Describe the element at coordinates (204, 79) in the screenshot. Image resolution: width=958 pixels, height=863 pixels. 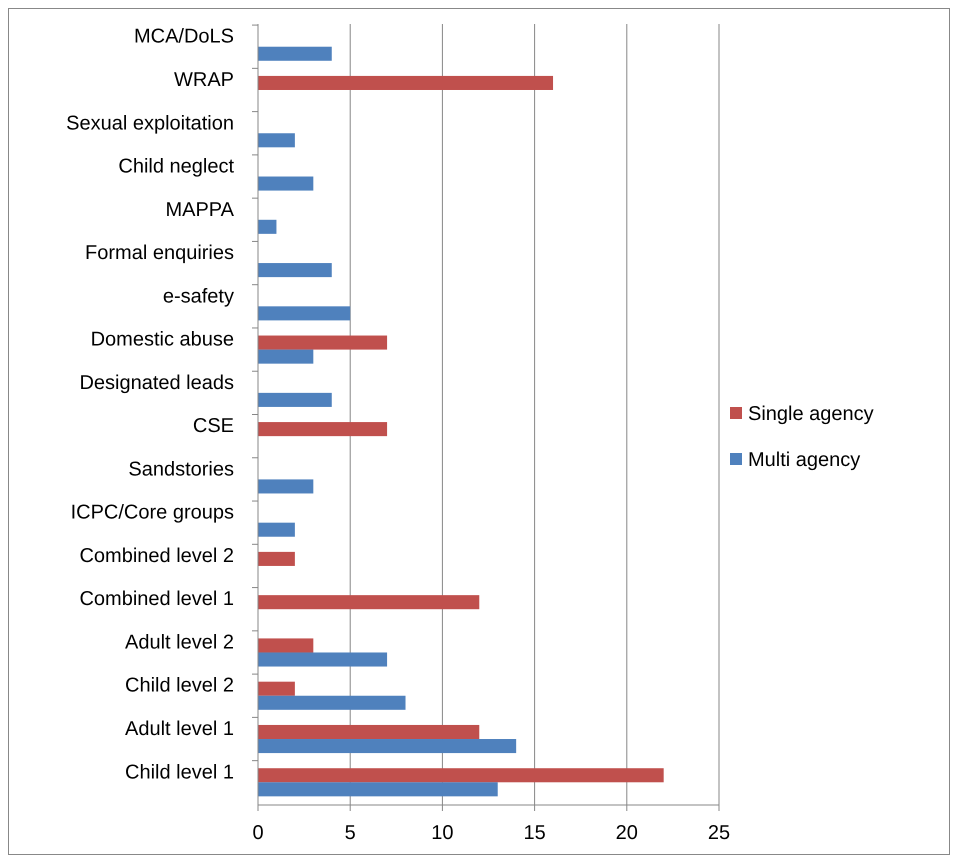
I see `y-tick-label: WRAP` at that location.